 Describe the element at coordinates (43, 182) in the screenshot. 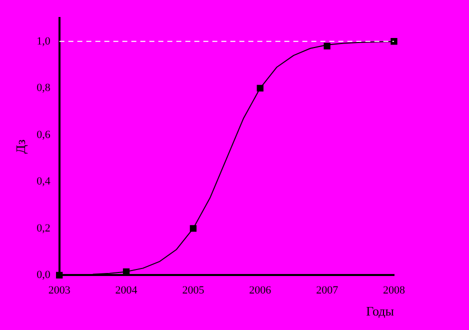

I see `y-tick-label: 0,4` at that location.